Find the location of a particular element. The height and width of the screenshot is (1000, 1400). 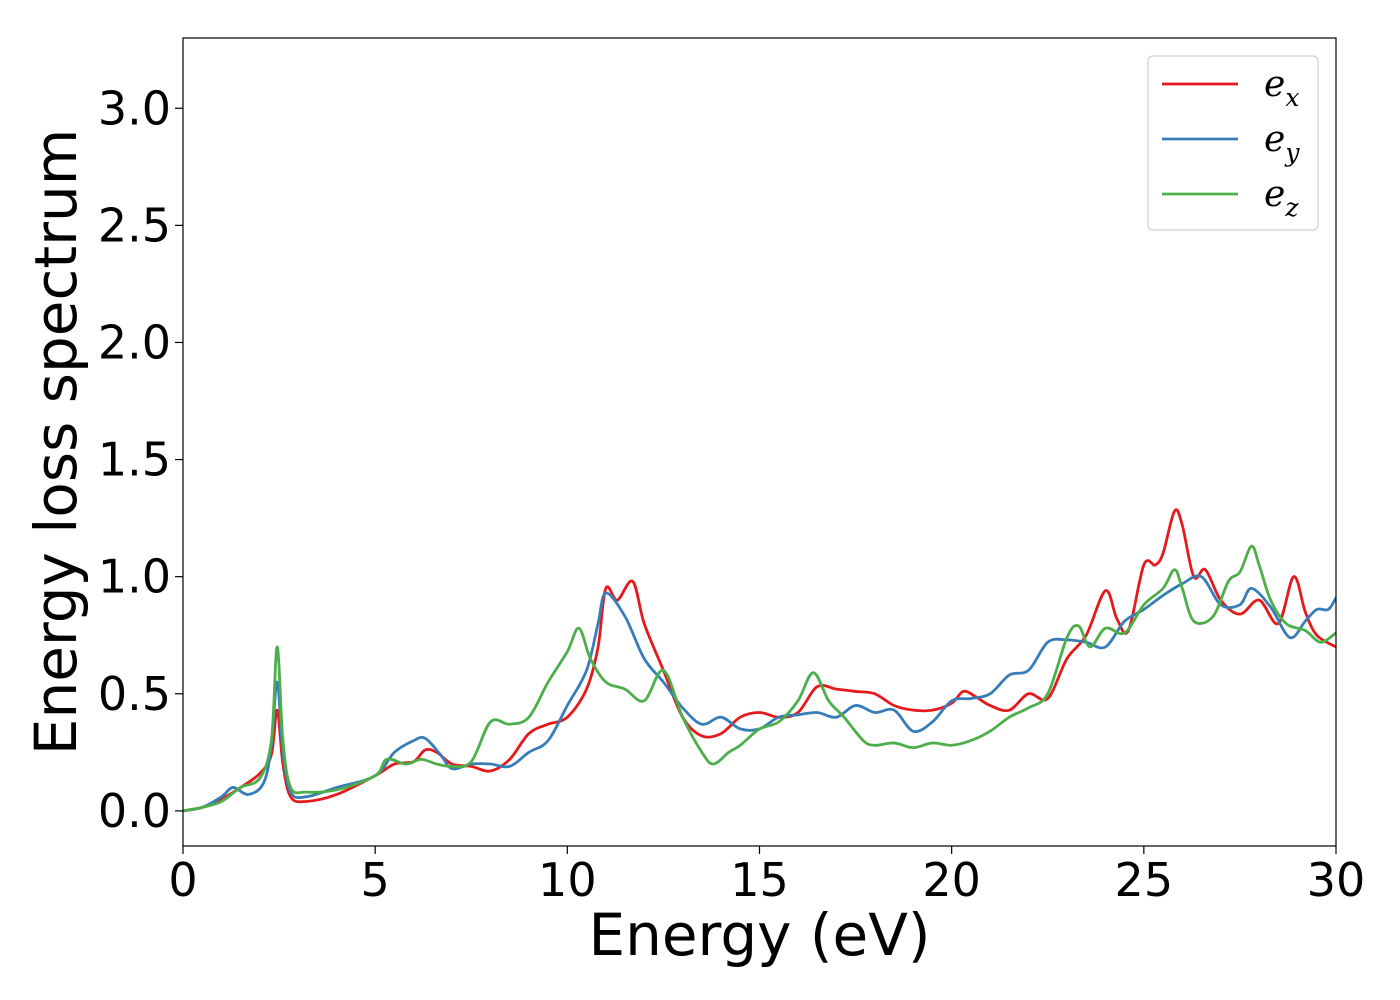

x-tick-label: 10 is located at coordinates (567, 880).